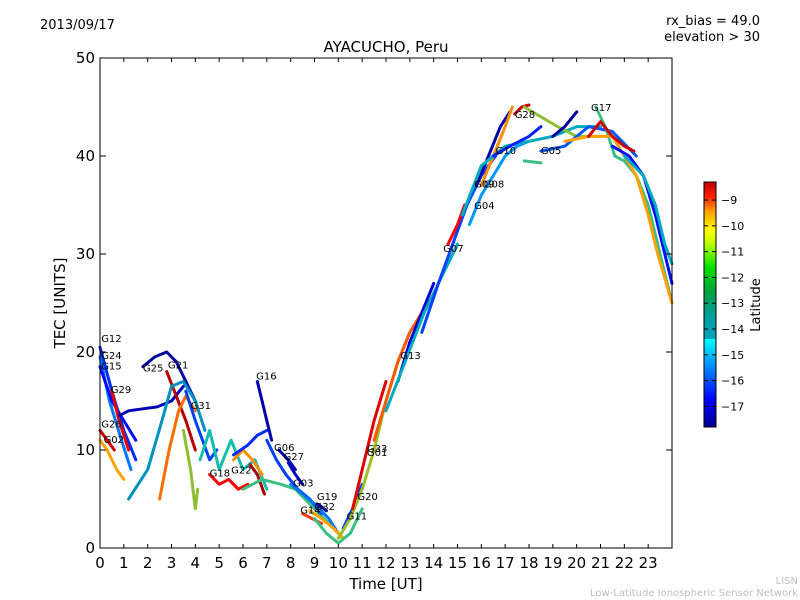 The image size is (800, 600). Describe the element at coordinates (327, 497) in the screenshot. I see `satellite-label: G19` at that location.